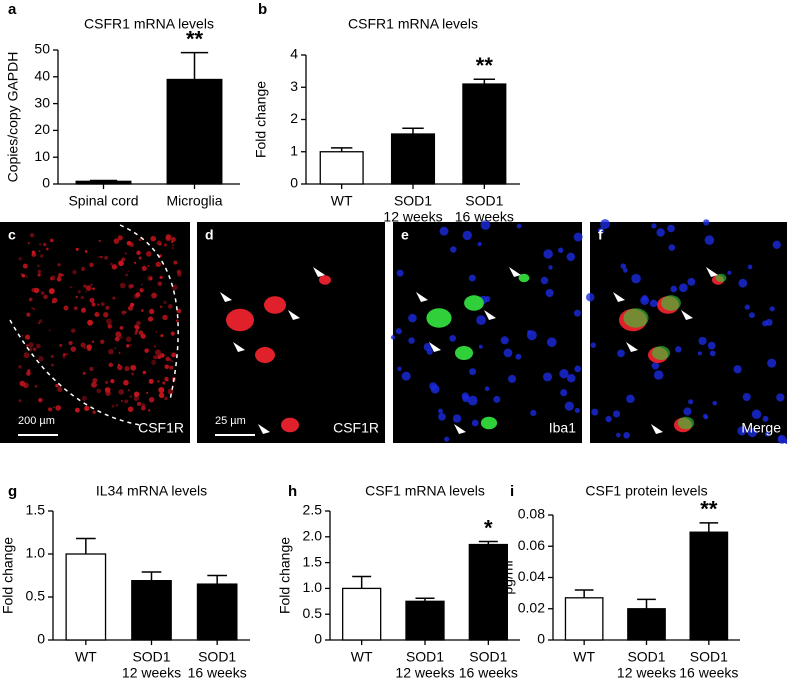 The height and width of the screenshot is (679, 787). Describe the element at coordinates (12, 9) in the screenshot. I see `panel-letter: a` at that location.